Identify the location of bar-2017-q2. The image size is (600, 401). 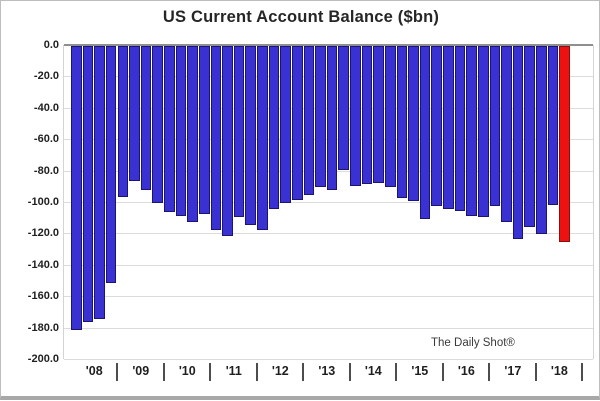
(506, 134).